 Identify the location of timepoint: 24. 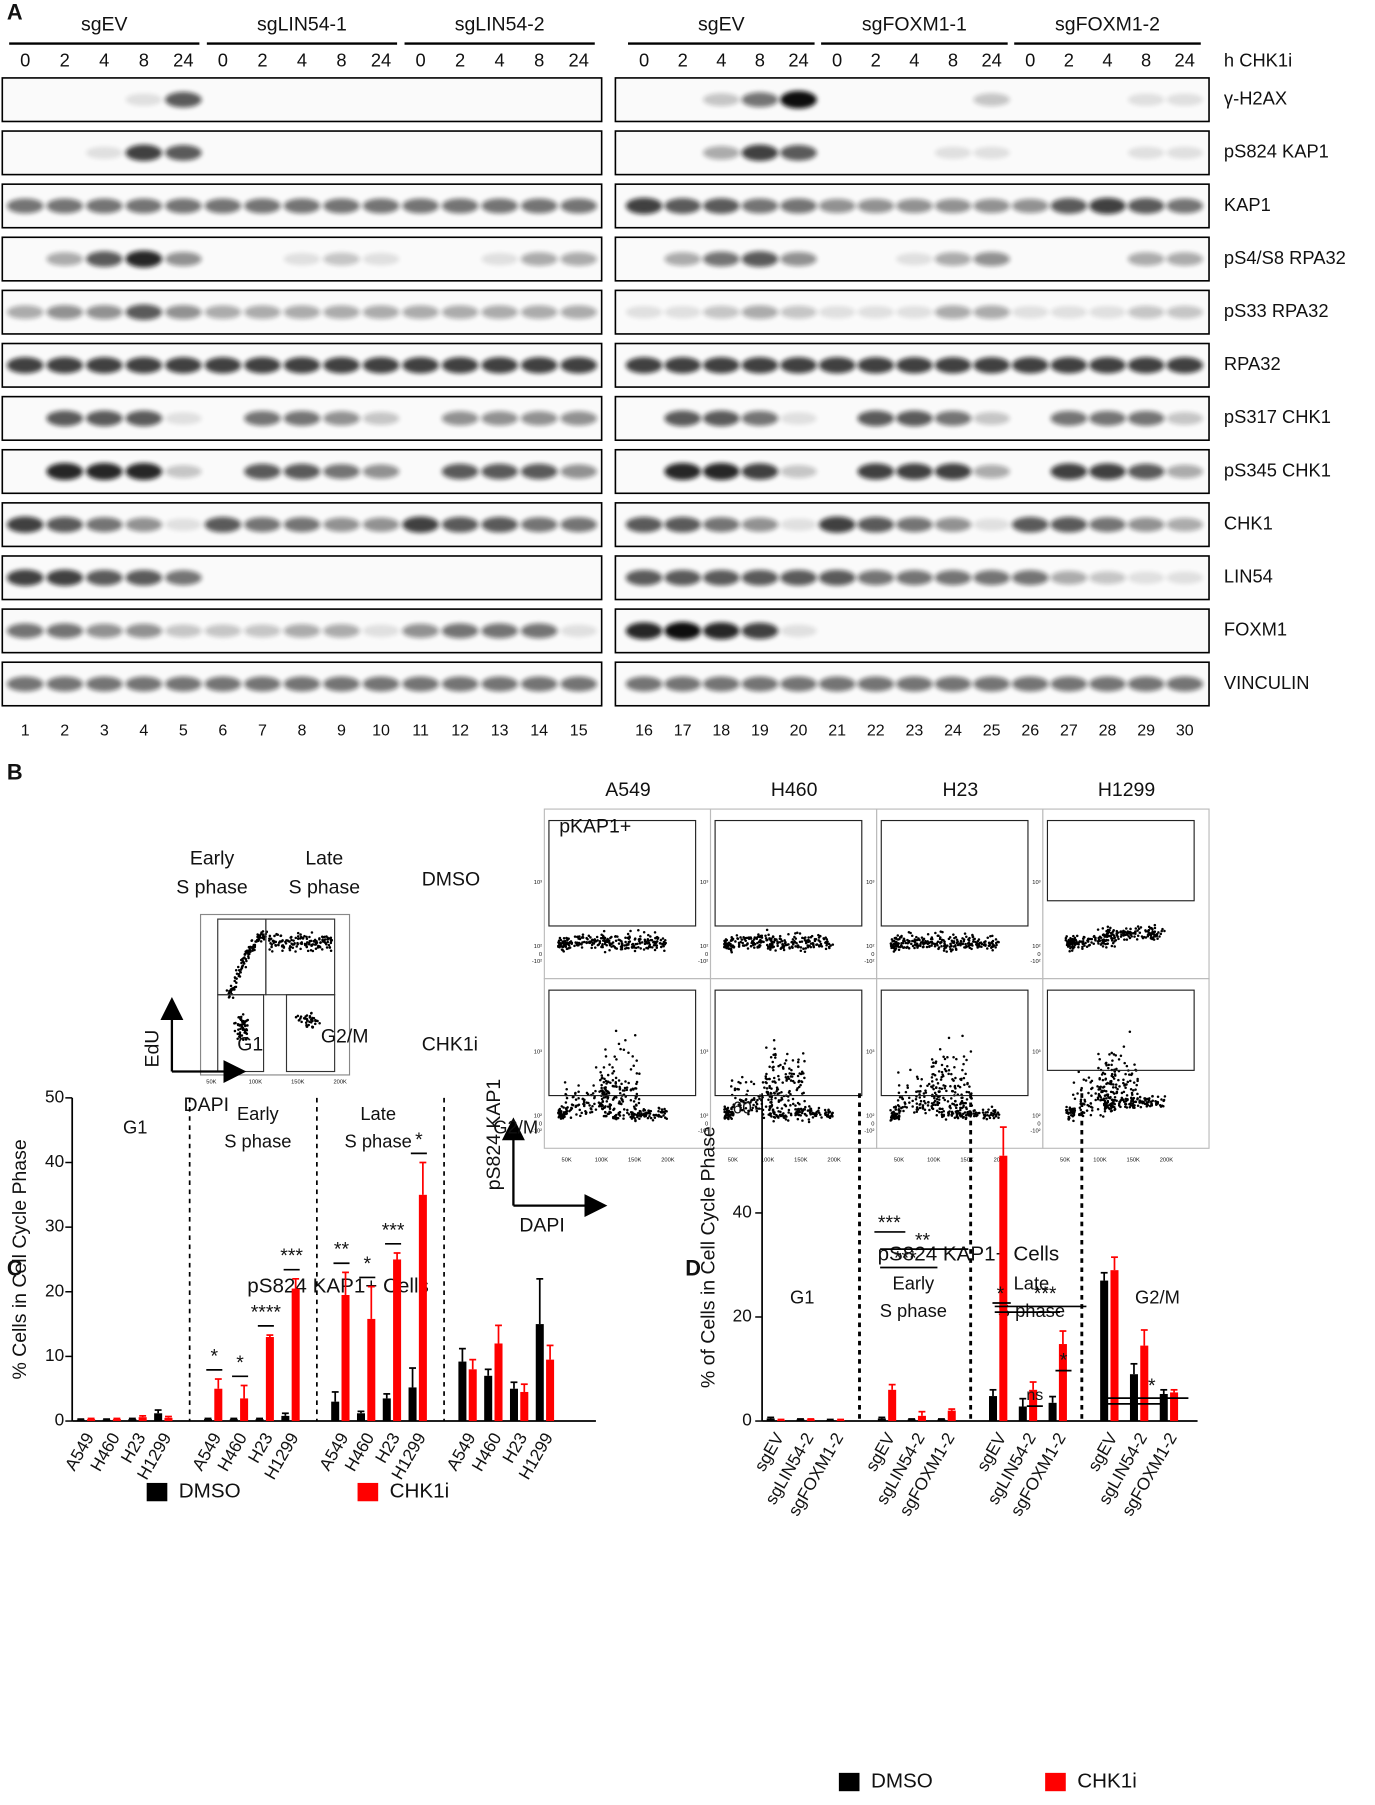
(183, 60).